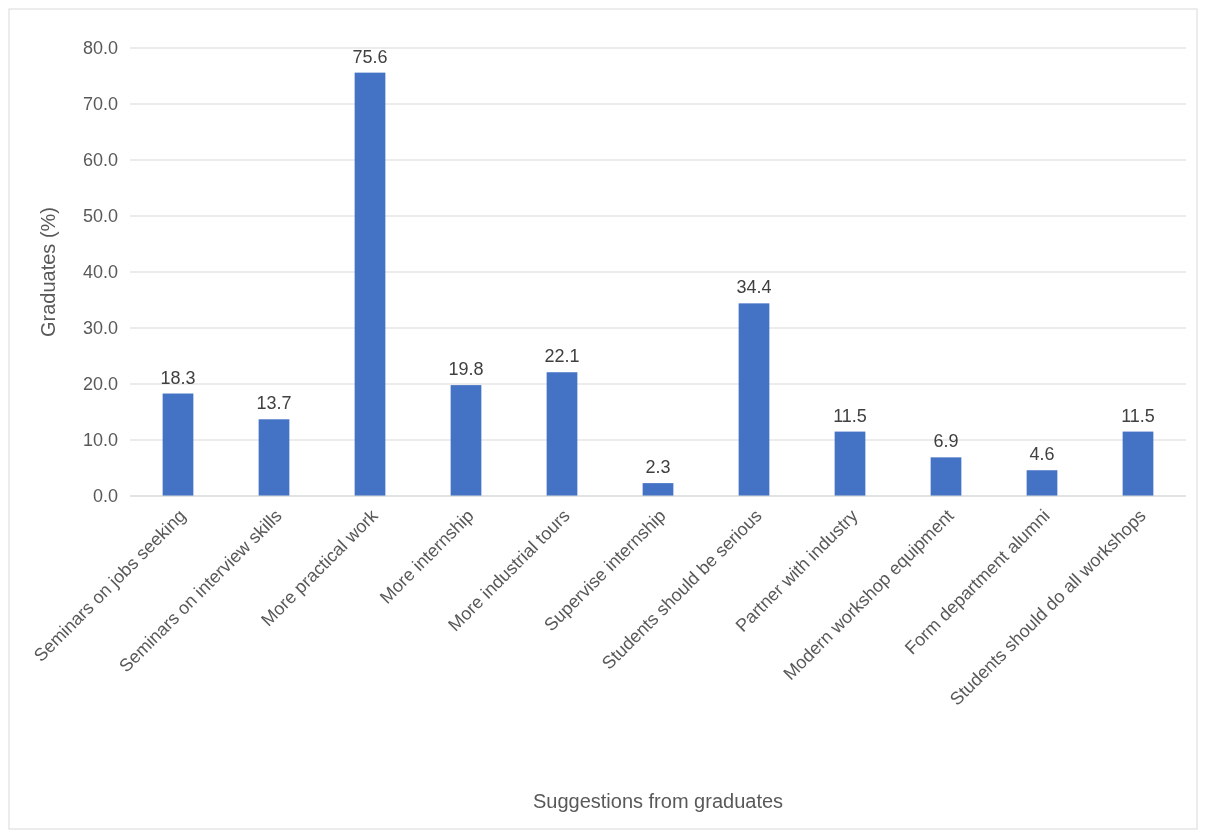 Image resolution: width=1206 pixels, height=839 pixels. What do you see at coordinates (658, 467) in the screenshot?
I see `data-label: 2.3` at bounding box center [658, 467].